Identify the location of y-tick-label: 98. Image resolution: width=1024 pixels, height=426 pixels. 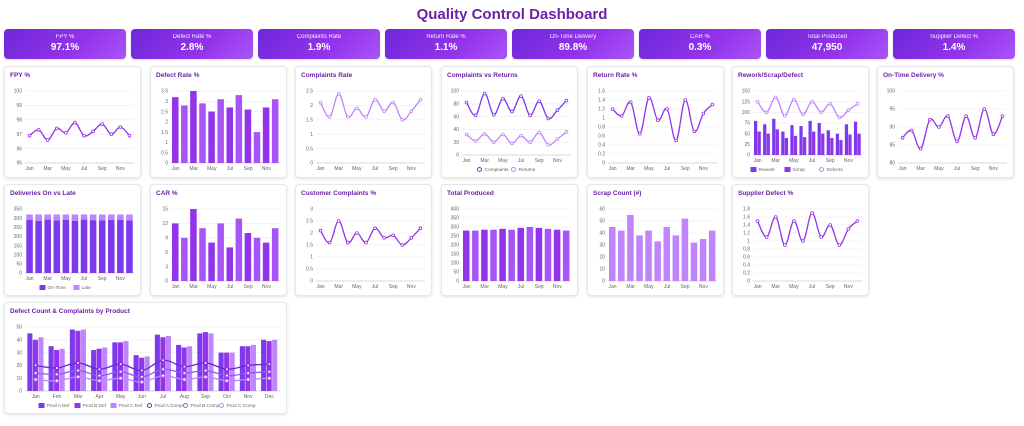
(19, 121).